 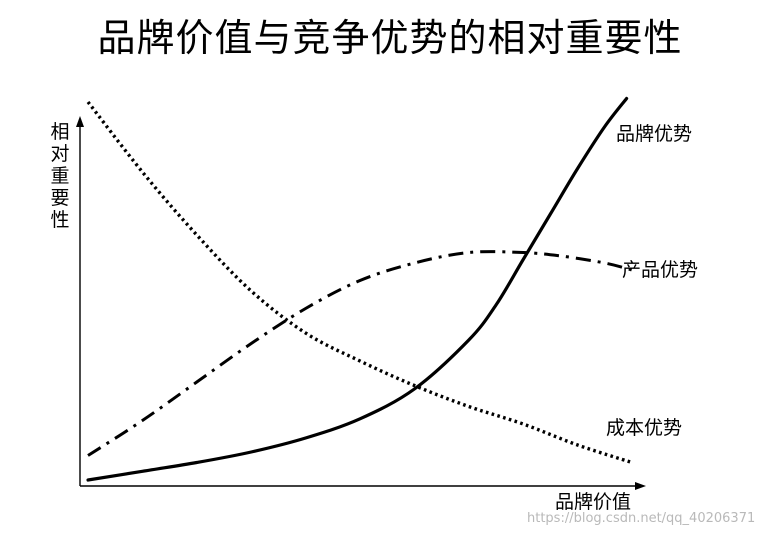 I want to click on x-axis-arrow, so click(x=640, y=486).